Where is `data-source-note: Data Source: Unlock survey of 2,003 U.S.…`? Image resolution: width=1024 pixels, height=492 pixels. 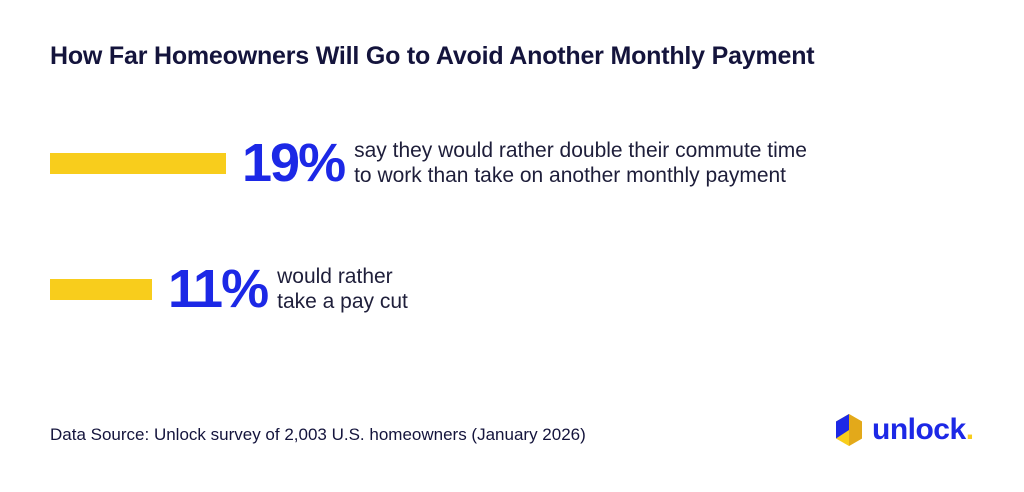
data-source-note: Data Source: Unlock survey of 2,003 U.S.… is located at coordinates (318, 434).